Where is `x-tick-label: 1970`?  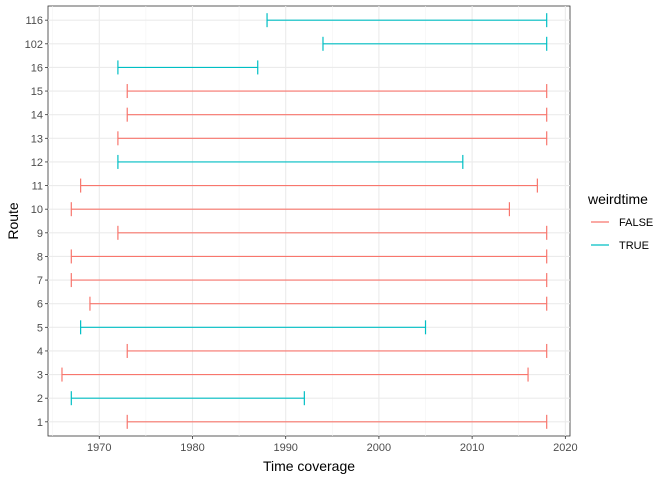
x-tick-label: 1970 is located at coordinates (99, 448).